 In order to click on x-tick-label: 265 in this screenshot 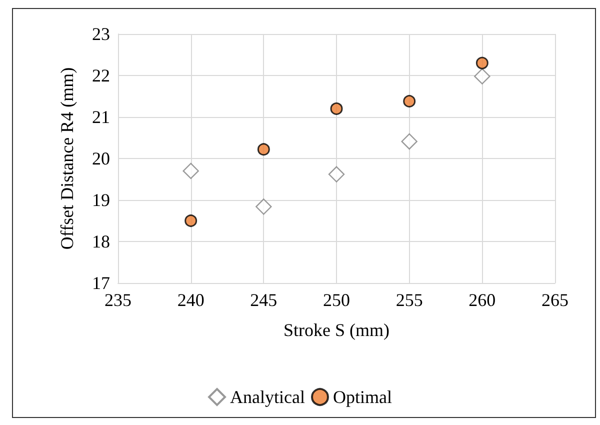, I will do `click(555, 300)`.